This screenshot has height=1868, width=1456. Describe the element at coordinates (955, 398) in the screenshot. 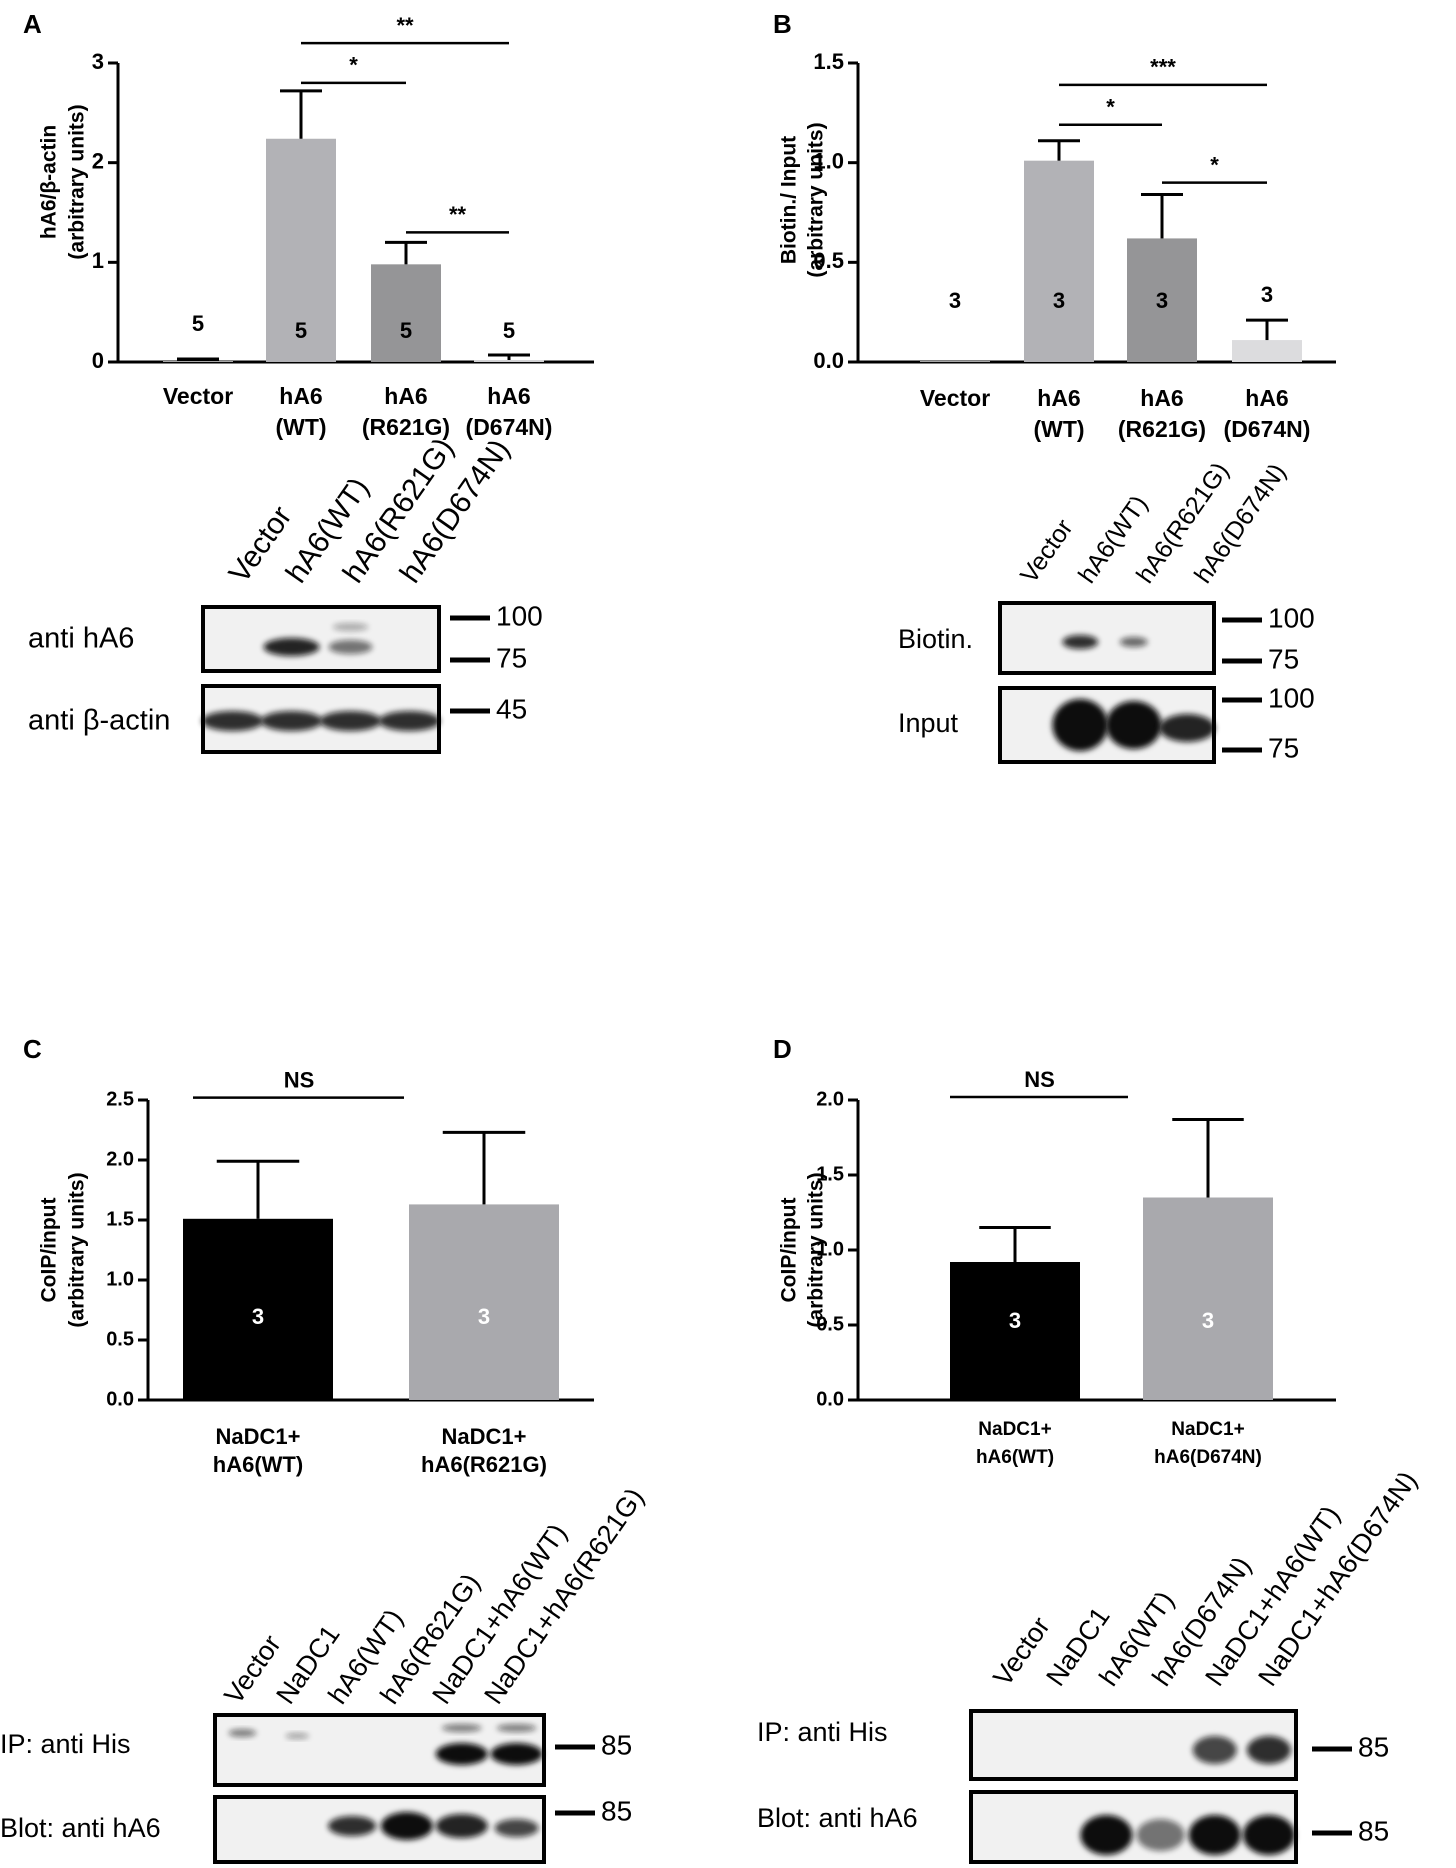

I see `x-tick-label: Vector` at that location.